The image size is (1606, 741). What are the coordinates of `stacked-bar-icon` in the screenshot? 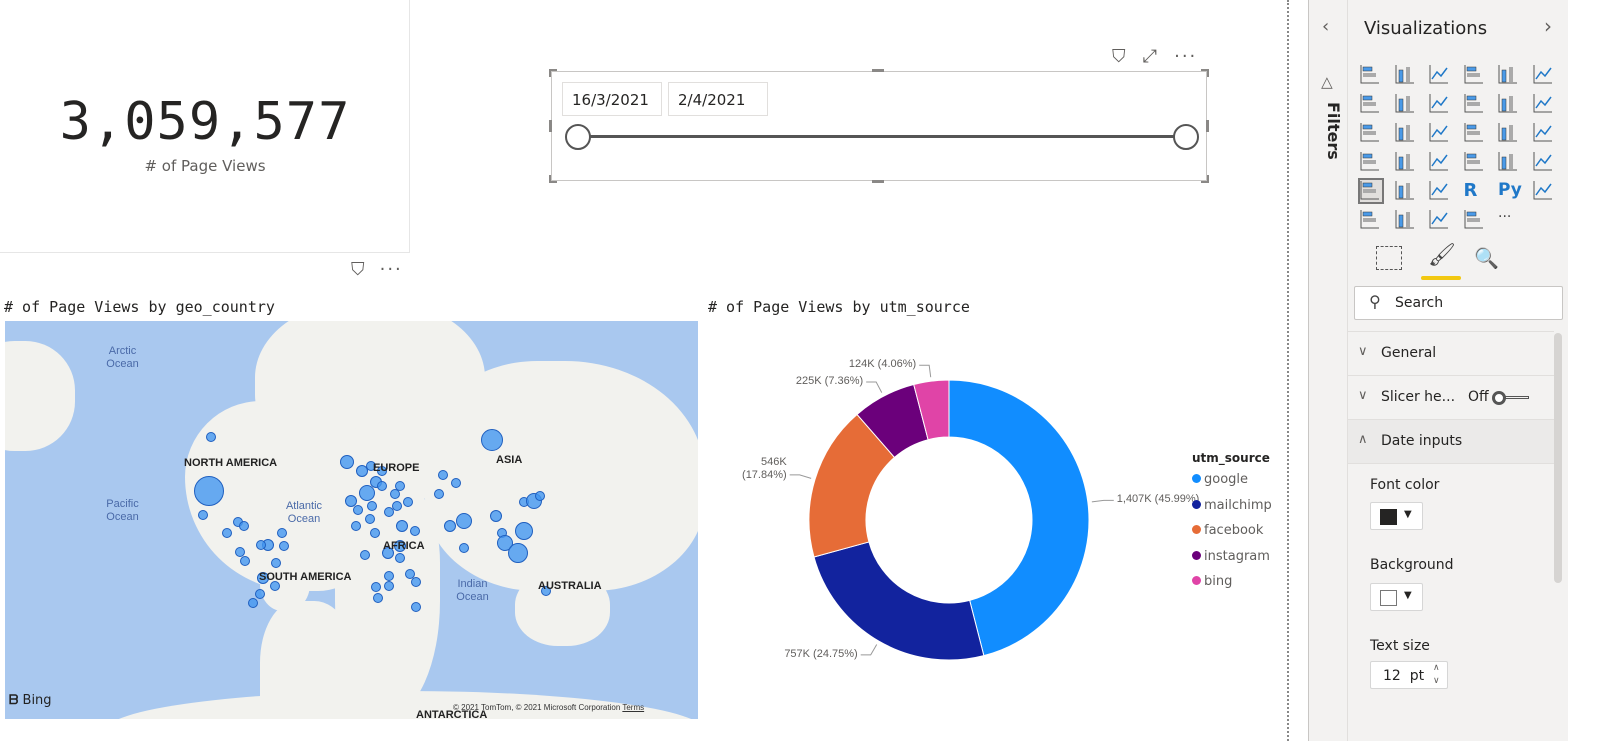 It's located at (1371, 75).